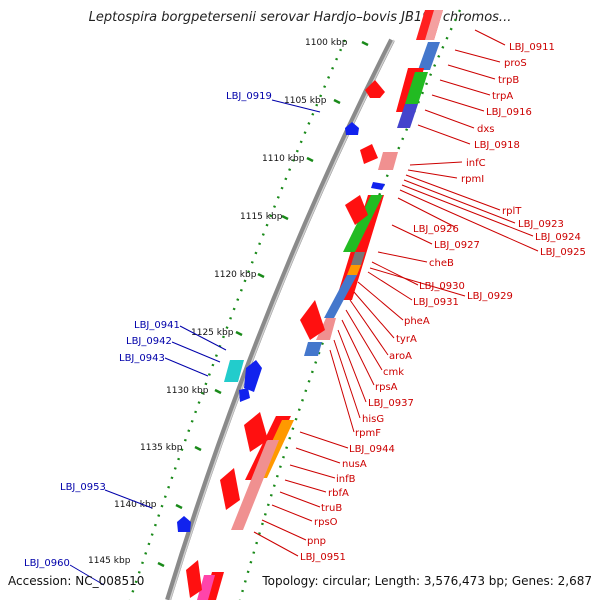 Image resolution: width=600 pixels, height=600 pixels. I want to click on gene-label: dxs, so click(485, 129).